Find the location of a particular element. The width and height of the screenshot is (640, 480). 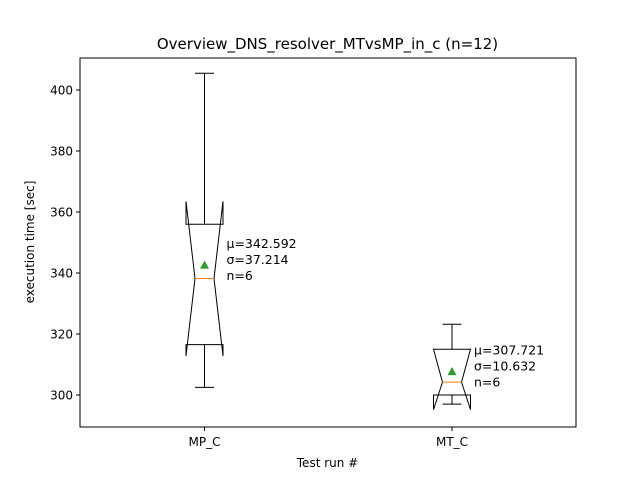

annotation-mt-c-1: σ=10.632 is located at coordinates (505, 365).